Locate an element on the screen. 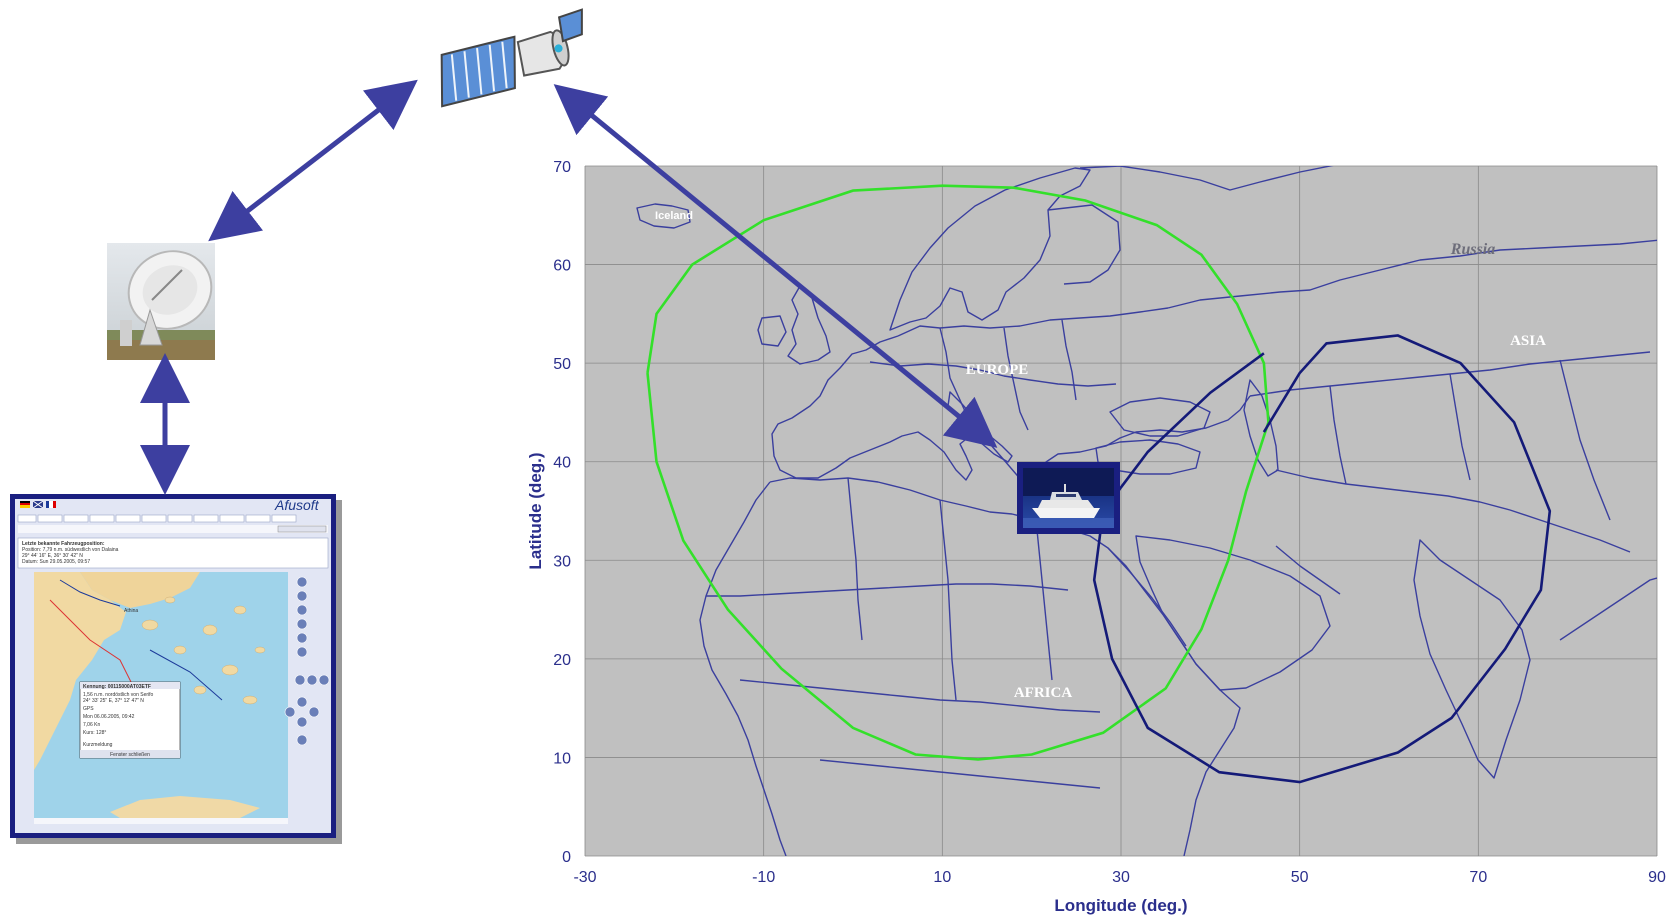 The height and width of the screenshot is (919, 1670). x-tick-label: -30 is located at coordinates (584, 877).